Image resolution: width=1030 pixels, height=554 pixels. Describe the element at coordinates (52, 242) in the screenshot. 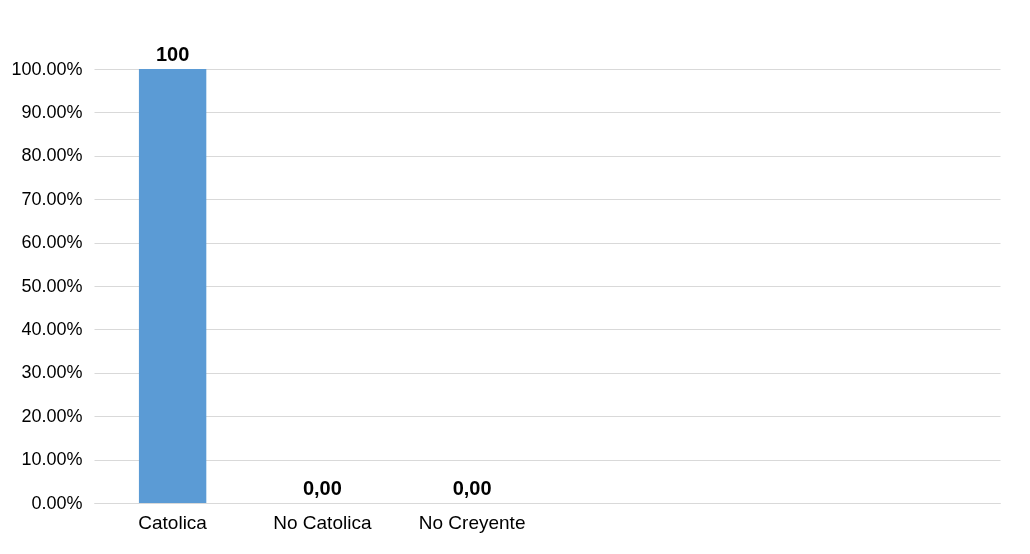

I see `y-tick-label: 60.00%` at that location.